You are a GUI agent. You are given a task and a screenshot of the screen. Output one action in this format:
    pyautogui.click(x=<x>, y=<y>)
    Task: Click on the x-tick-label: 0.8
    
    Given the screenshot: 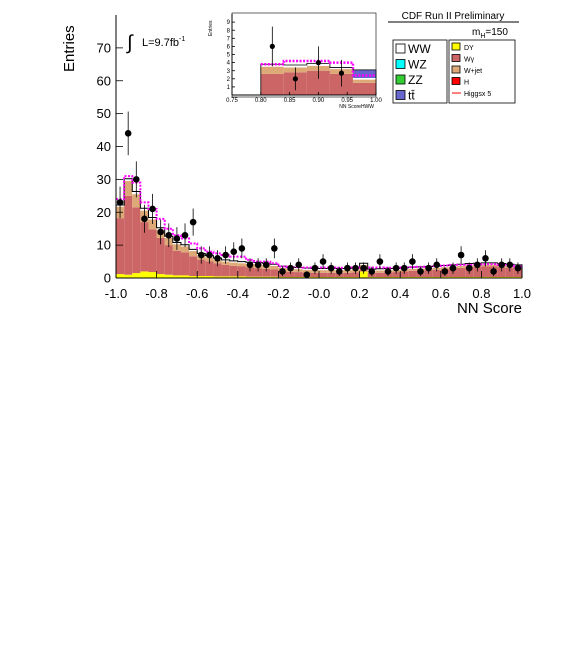 What is the action you would take?
    pyautogui.click(x=481, y=293)
    